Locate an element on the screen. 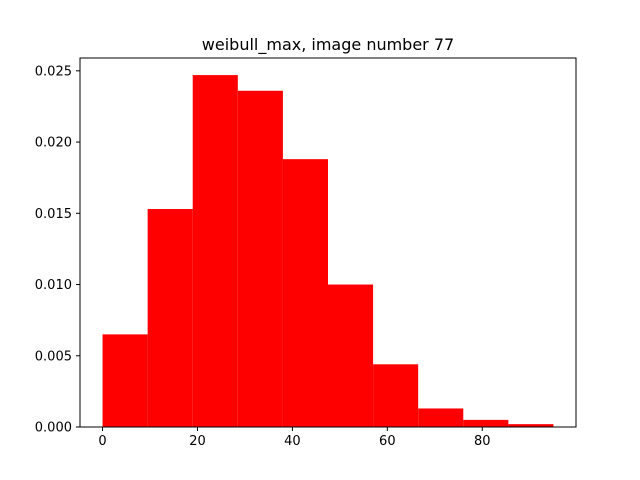 Image resolution: width=640 pixels, height=480 pixels. x-axis-ticks: 0 20 40 60 80 is located at coordinates (294, 438).